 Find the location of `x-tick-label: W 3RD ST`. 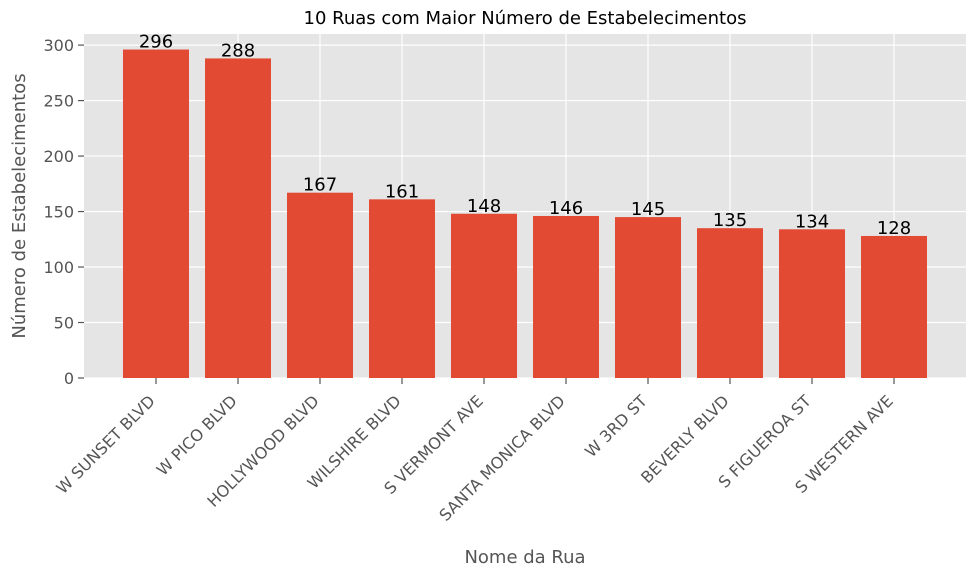

x-tick-label: W 3RD ST is located at coordinates (616, 426).